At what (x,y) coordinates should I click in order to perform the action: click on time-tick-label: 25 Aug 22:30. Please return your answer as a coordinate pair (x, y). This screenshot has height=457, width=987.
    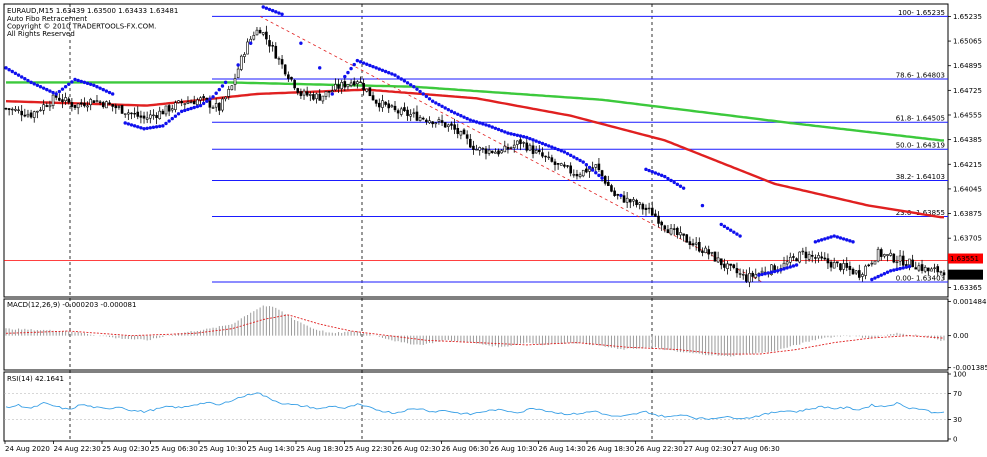
    Looking at the image, I should click on (368, 449).